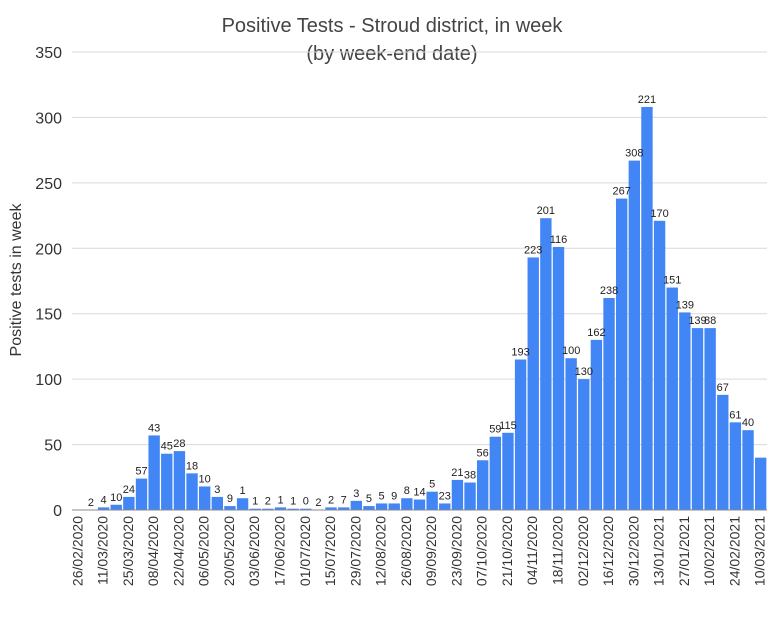  Describe the element at coordinates (355, 551) in the screenshot. I see `x-tick-label: 29/07/2020` at that location.